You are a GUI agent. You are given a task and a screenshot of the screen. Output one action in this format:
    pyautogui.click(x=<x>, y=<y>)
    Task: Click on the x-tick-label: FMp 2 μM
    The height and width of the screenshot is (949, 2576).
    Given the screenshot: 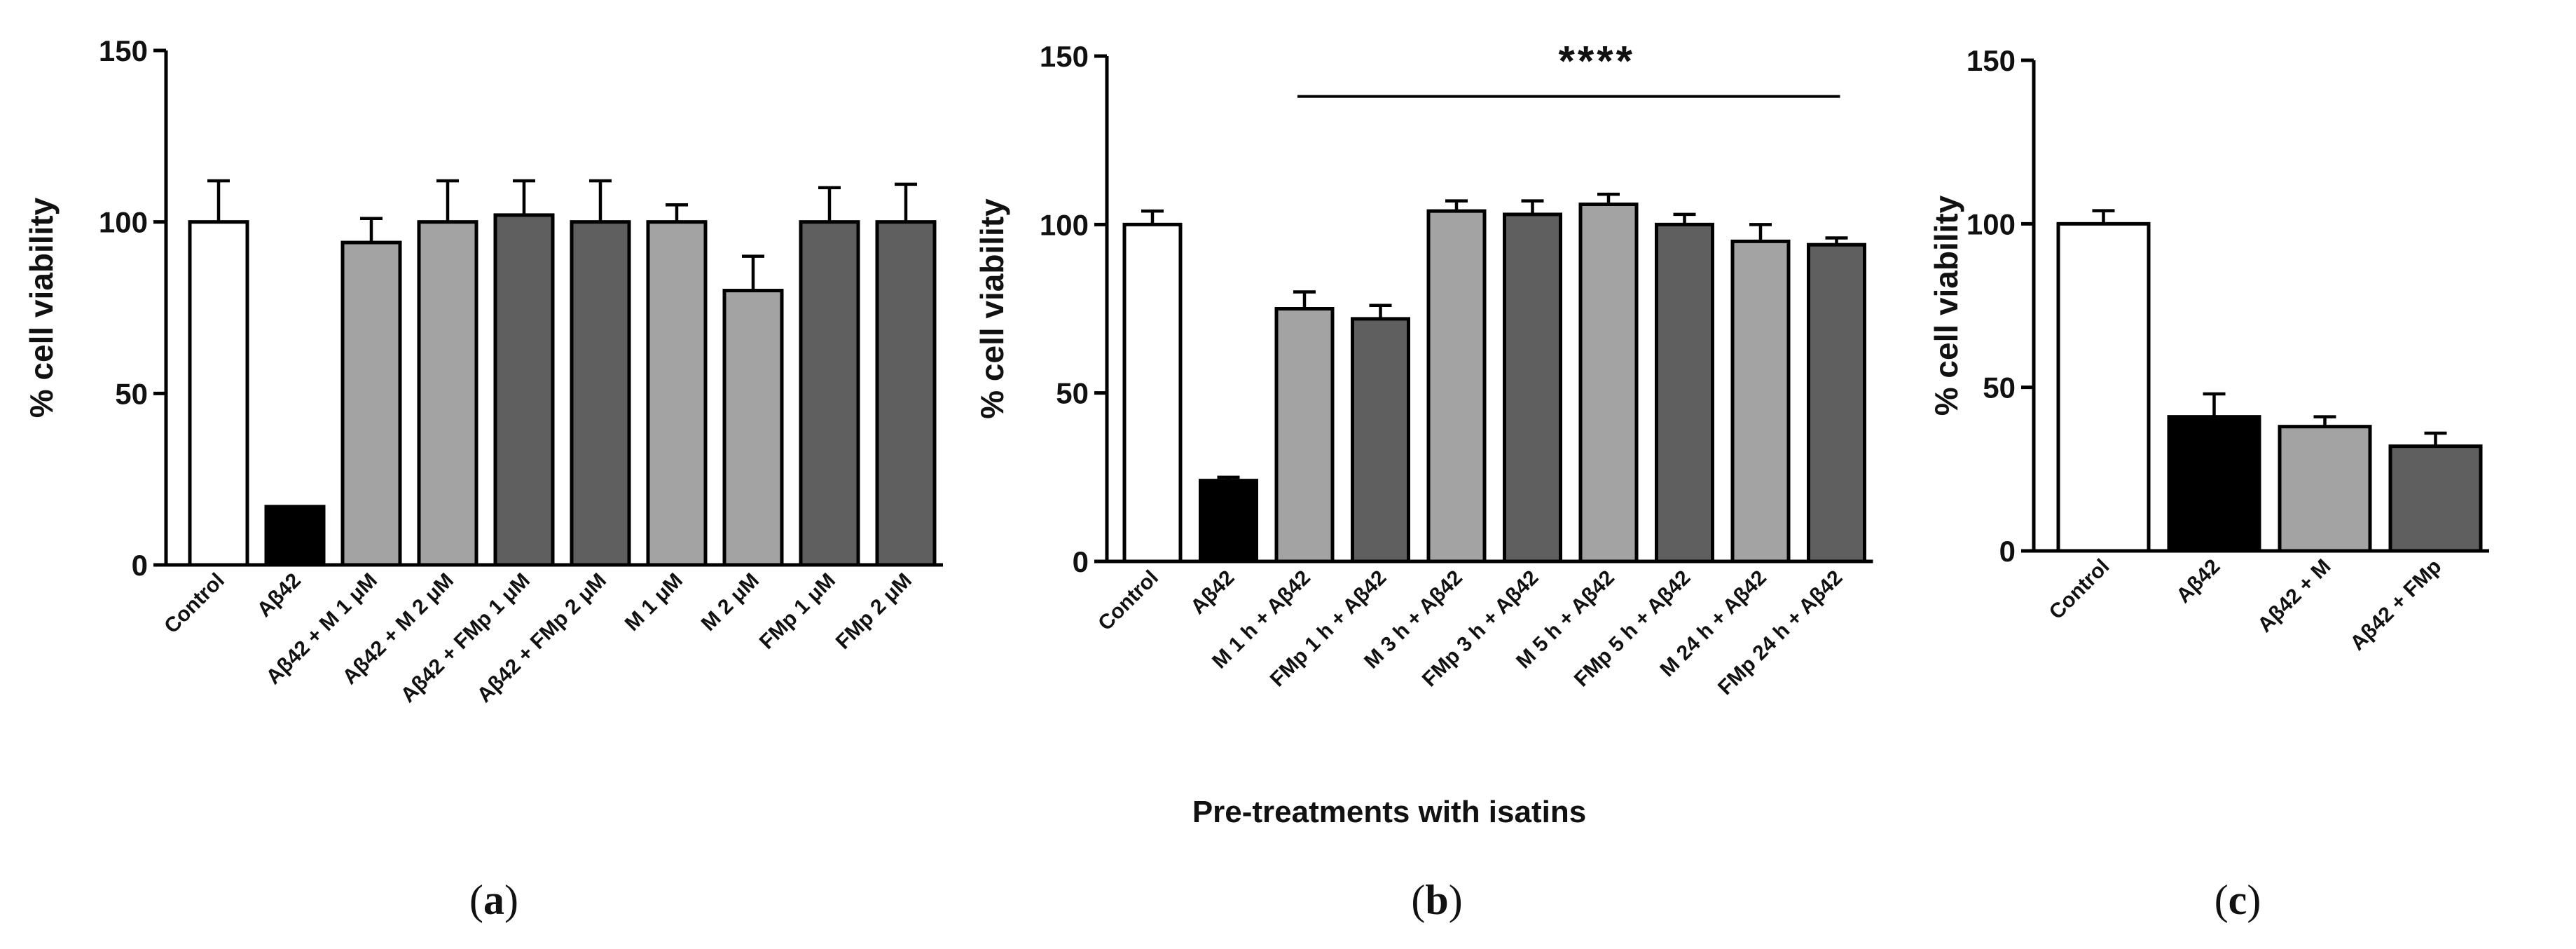 What is the action you would take?
    pyautogui.click(x=874, y=611)
    